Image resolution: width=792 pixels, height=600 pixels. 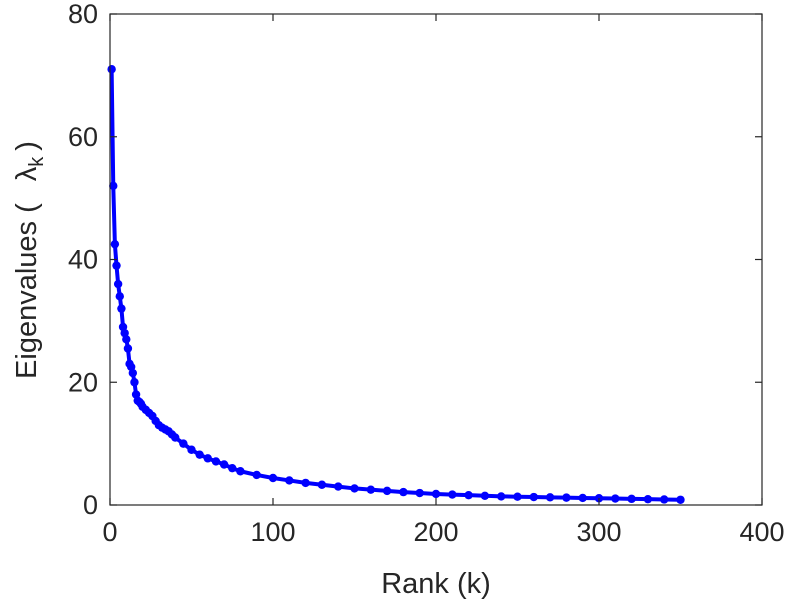 I want to click on y-tick-label: 20, so click(x=83, y=382).